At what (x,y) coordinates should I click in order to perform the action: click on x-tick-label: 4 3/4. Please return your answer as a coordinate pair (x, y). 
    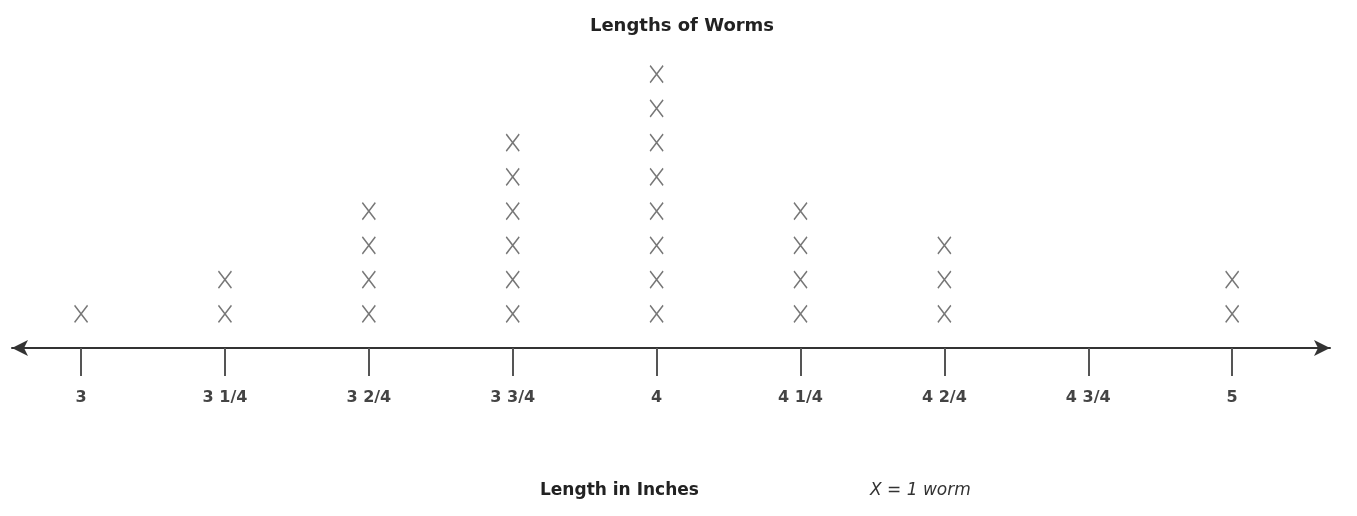
    Looking at the image, I should click on (1088, 396).